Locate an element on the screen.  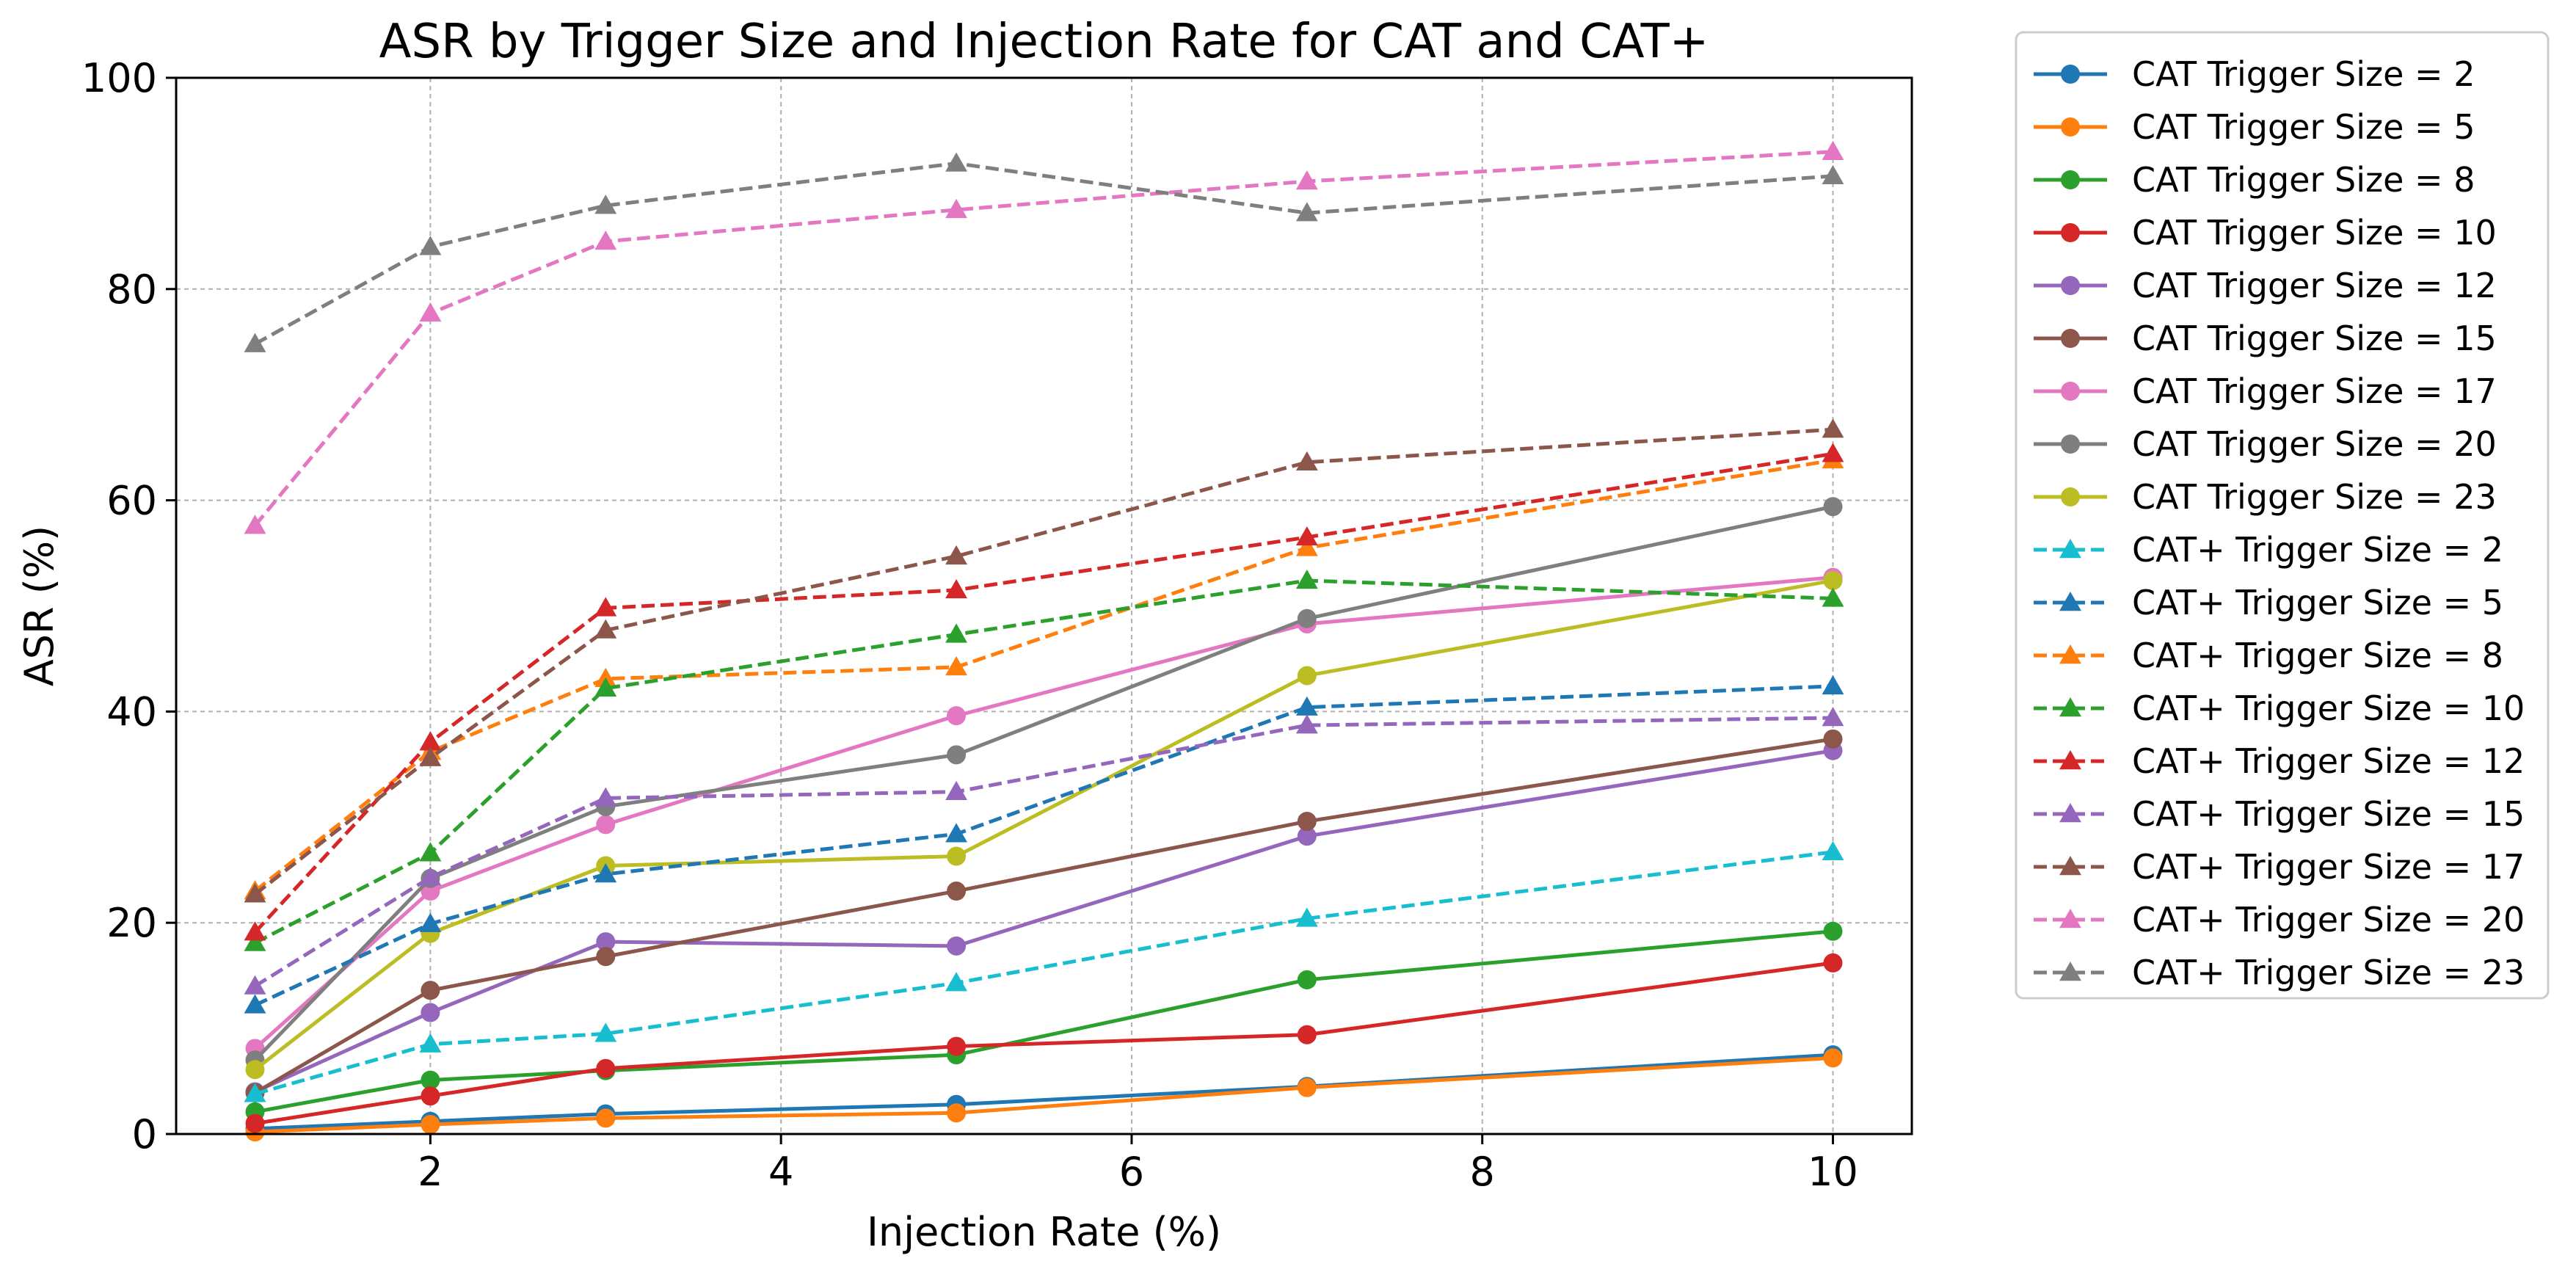
legend-label: CAT+ Trigger Size = 8 is located at coordinates (2317, 656).